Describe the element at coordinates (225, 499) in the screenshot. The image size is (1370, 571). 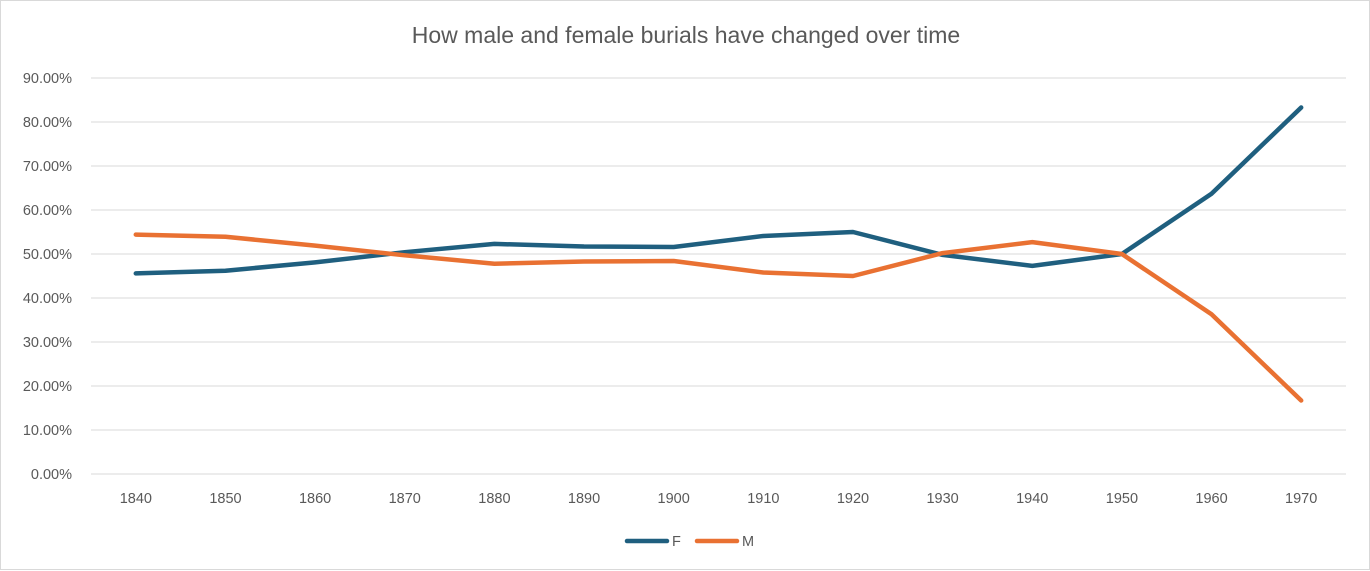
I see `x-tick-label: 1850` at that location.